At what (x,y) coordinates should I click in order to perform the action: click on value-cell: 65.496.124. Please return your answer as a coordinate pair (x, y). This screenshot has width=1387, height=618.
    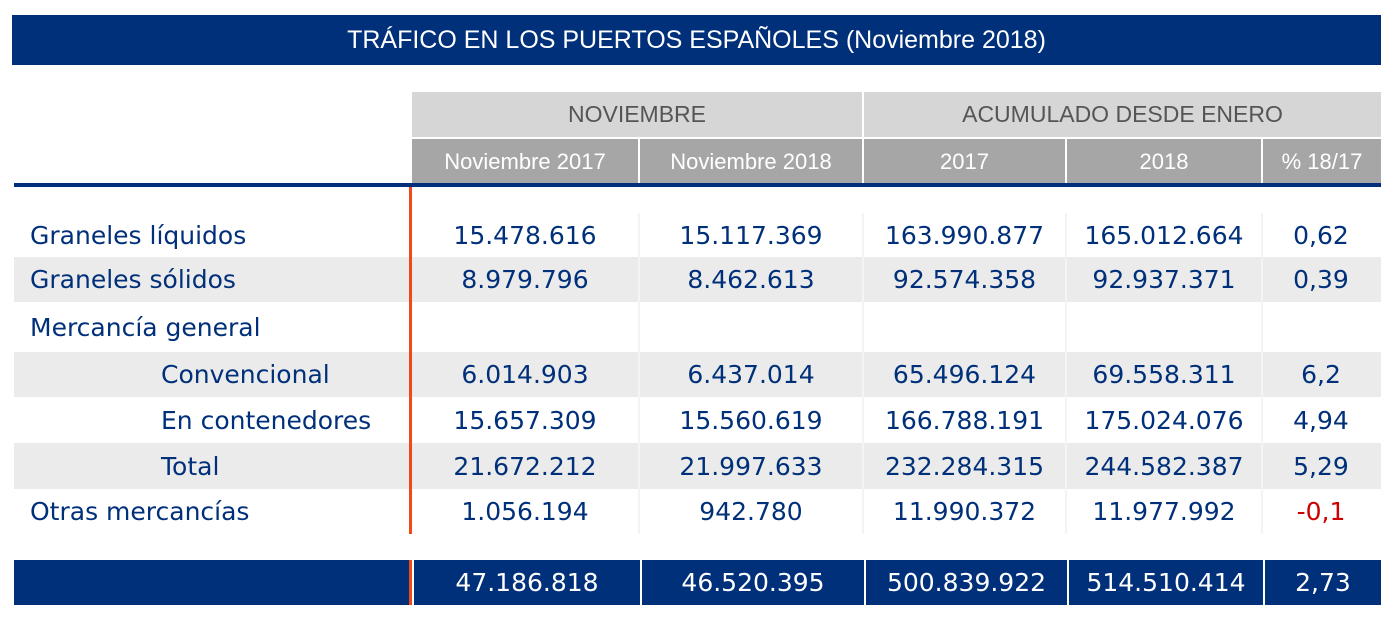
    Looking at the image, I should click on (963, 374).